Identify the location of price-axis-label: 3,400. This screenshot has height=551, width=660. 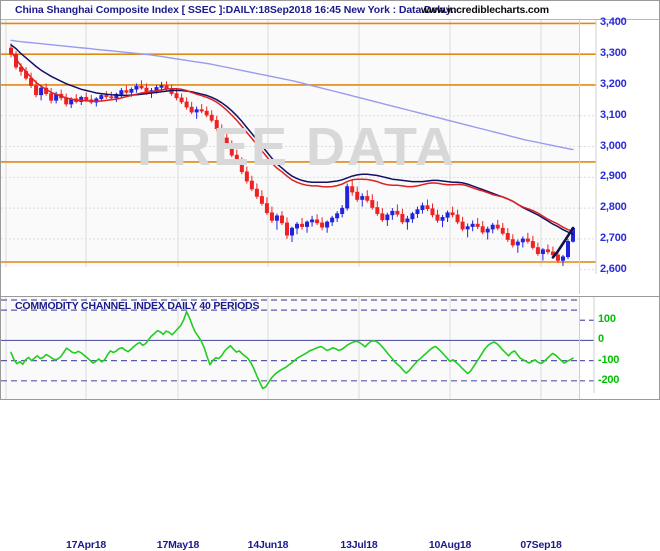
(613, 22).